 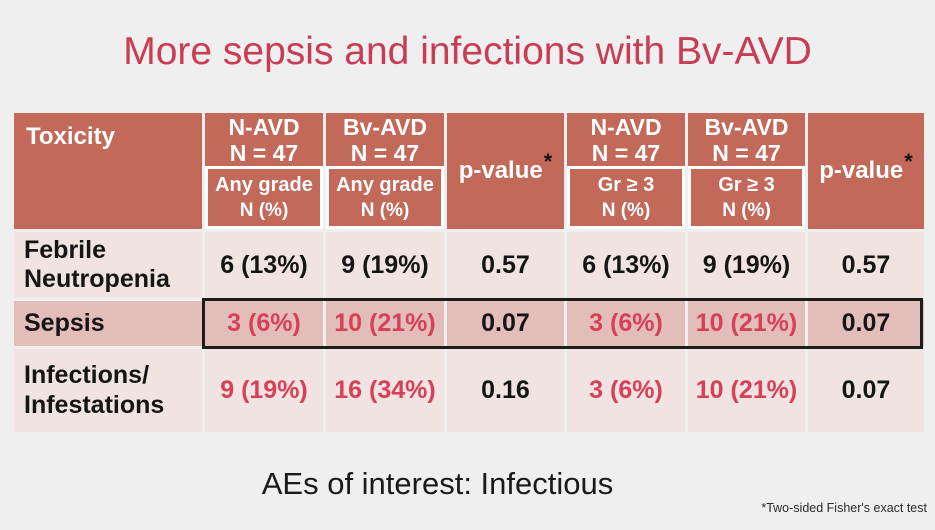 What do you see at coordinates (97, 279) in the screenshot?
I see `row-label-line: Neutropenia` at bounding box center [97, 279].